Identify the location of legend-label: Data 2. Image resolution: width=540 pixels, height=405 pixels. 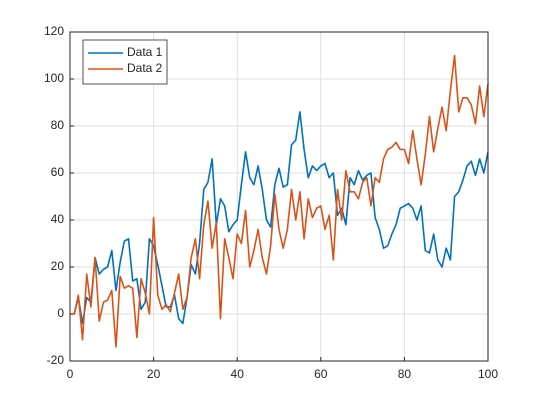
(145, 68).